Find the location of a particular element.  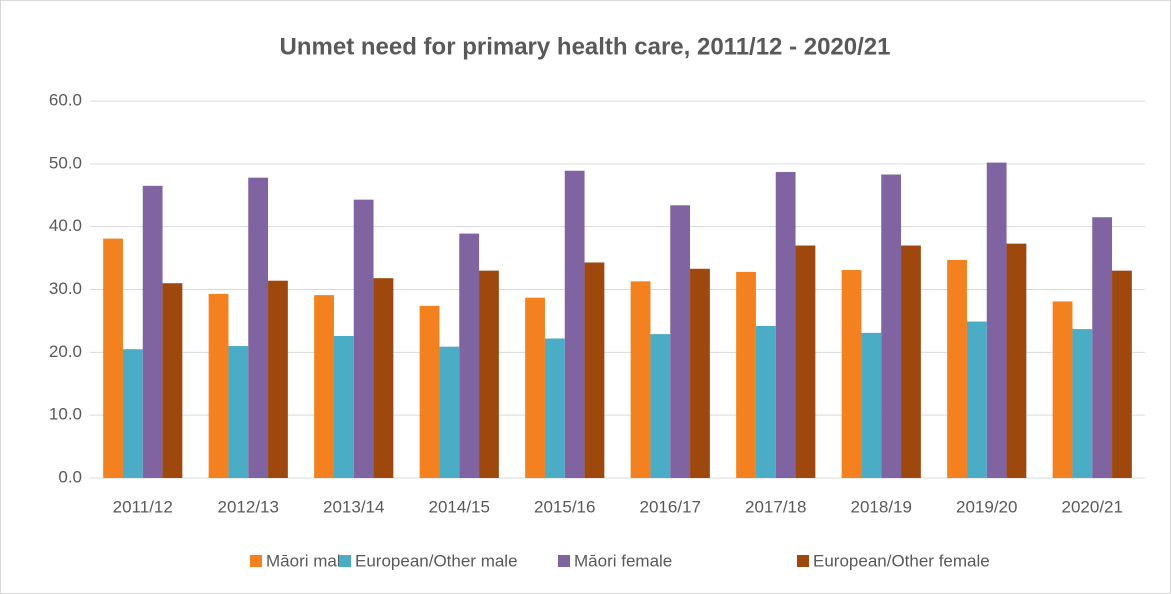

y-tick-label: 60.0 is located at coordinates (65, 99).